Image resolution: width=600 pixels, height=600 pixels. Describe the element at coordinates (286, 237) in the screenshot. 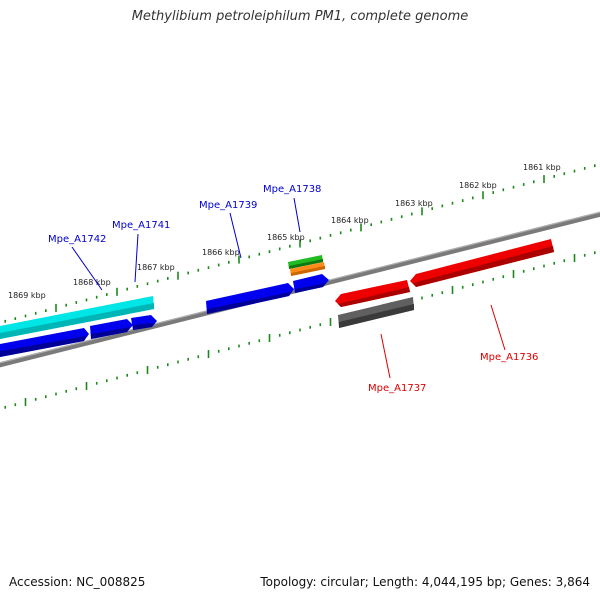

I see `kbp-label-1865: 1865 kbp` at that location.